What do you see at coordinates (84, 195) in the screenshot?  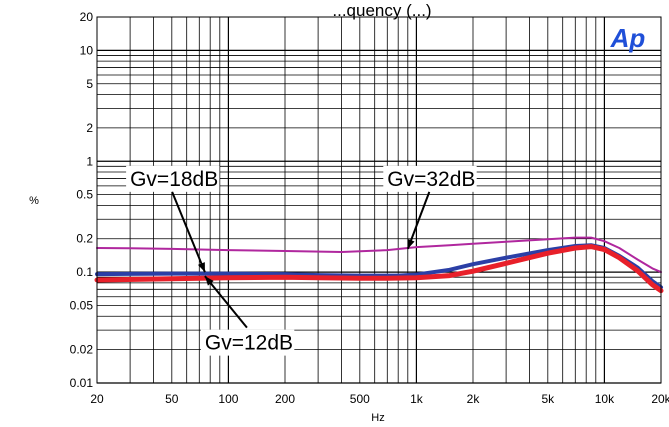 I see `y-tick-label: 0.5` at bounding box center [84, 195].